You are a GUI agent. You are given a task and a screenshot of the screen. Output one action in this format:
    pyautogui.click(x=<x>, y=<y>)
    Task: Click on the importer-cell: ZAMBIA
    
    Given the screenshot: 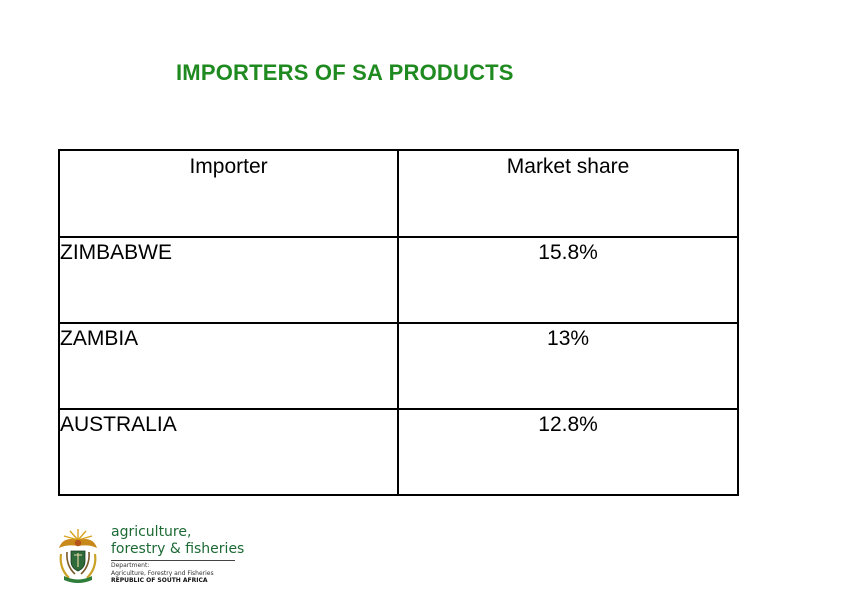 What is the action you would take?
    pyautogui.click(x=228, y=366)
    